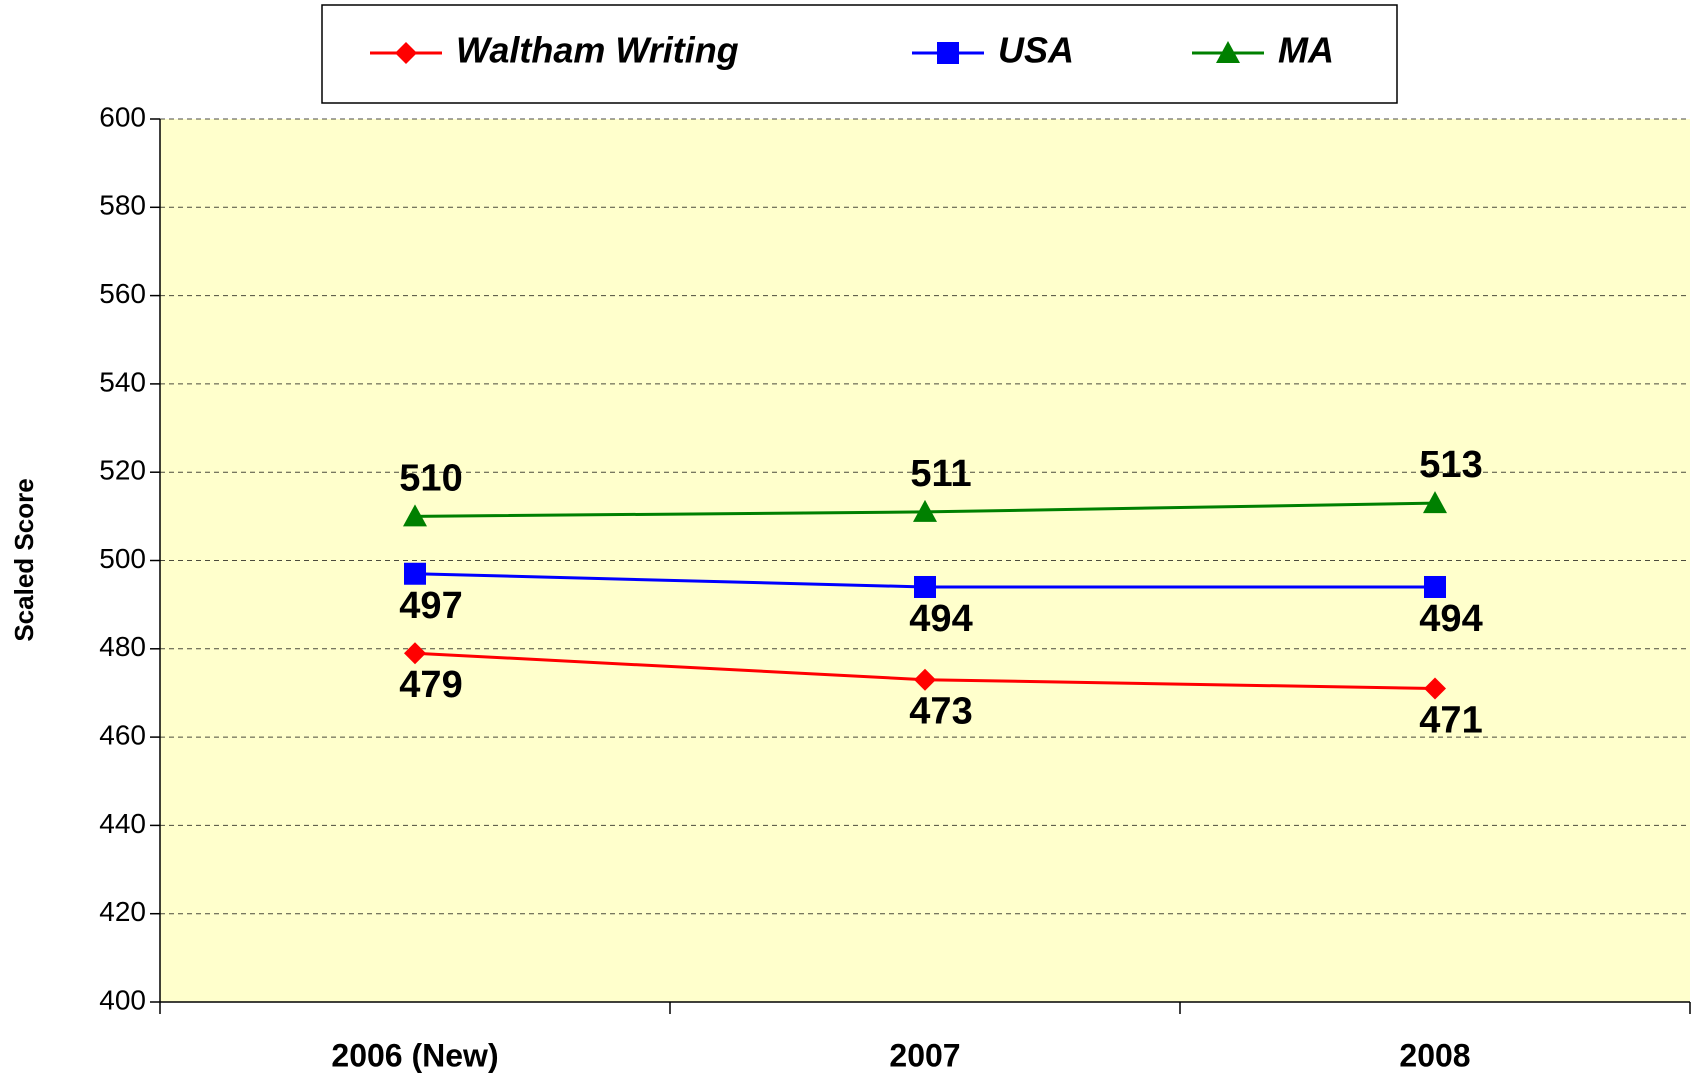 Image resolution: width=1696 pixels, height=1080 pixels. I want to click on data-label: 479, so click(430, 685).